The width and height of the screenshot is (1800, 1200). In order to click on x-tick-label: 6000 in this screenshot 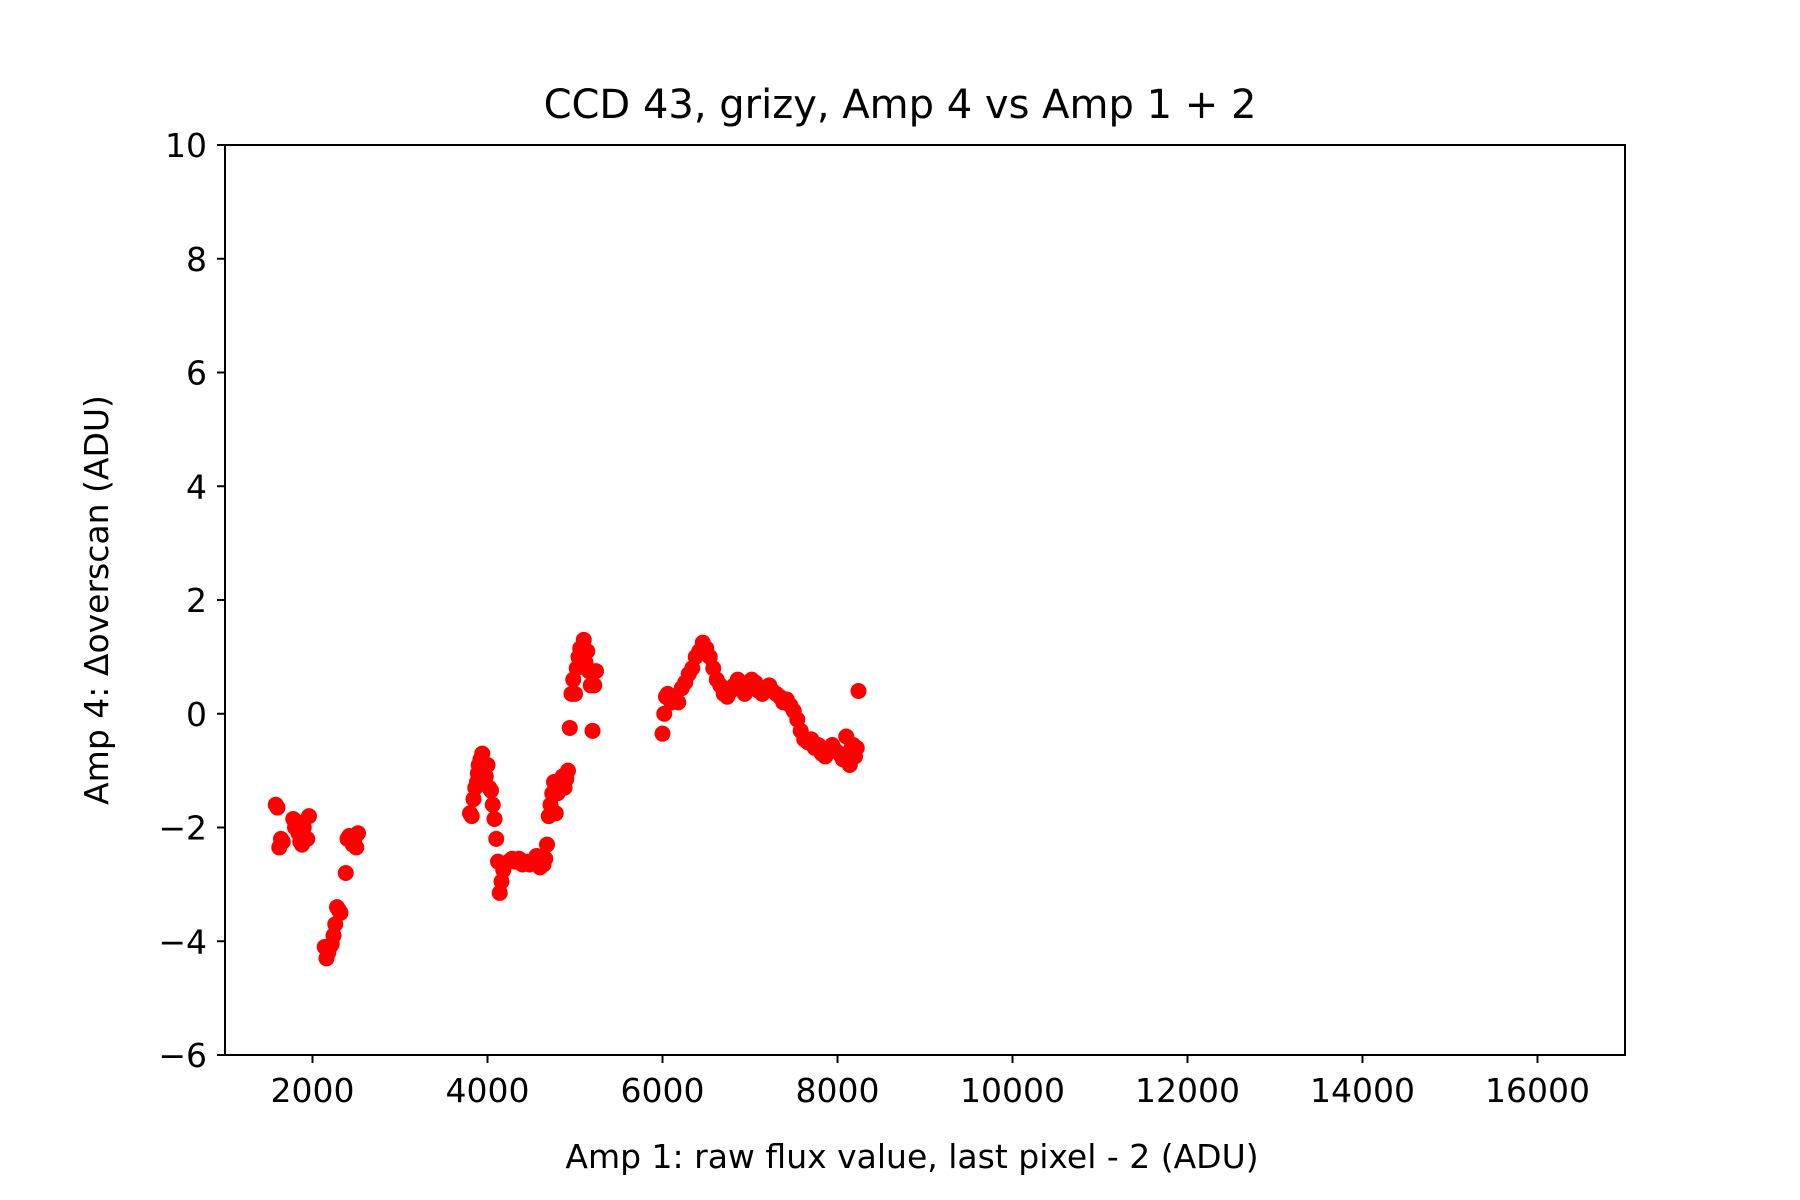, I will do `click(663, 1090)`.